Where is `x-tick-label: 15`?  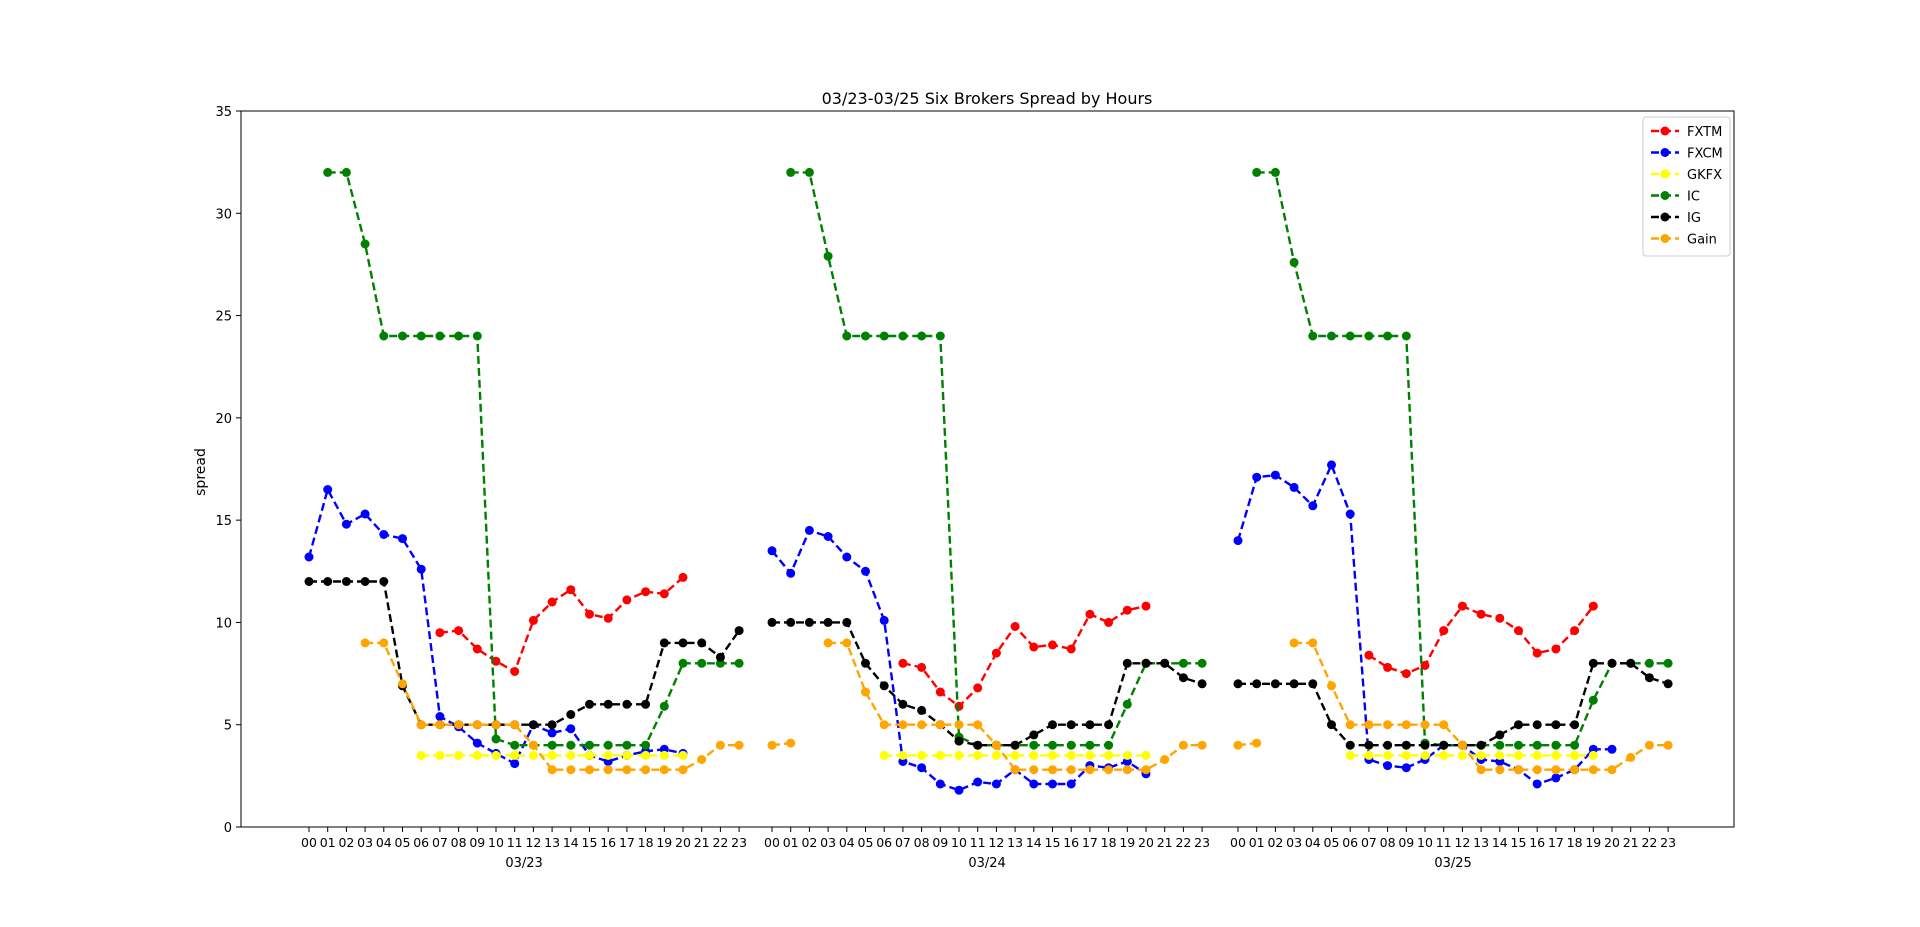
x-tick-label: 15 is located at coordinates (590, 842).